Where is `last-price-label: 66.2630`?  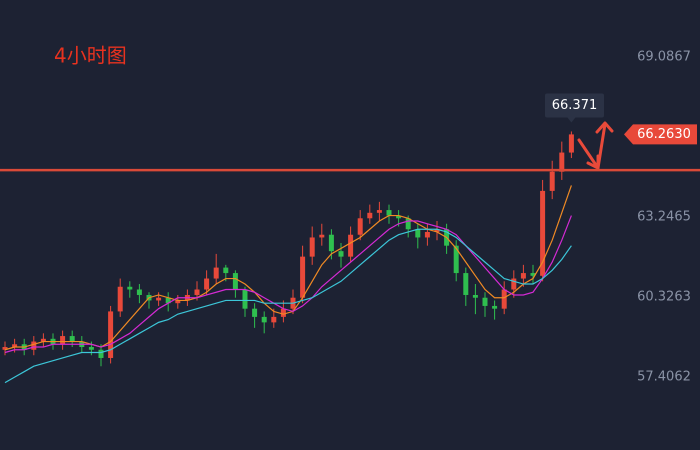 last-price-label: 66.2630 is located at coordinates (664, 134).